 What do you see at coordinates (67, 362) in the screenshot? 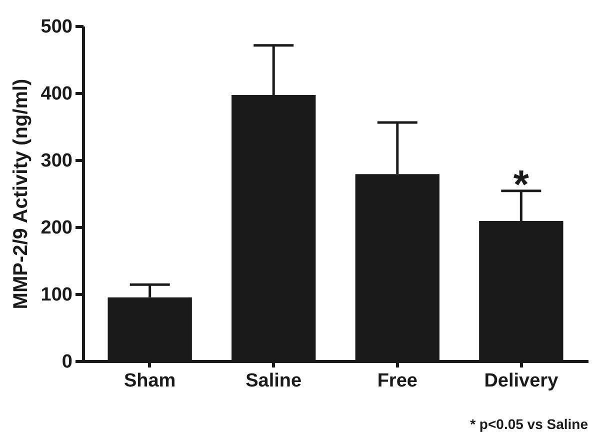
I see `y-tick-label: 0` at bounding box center [67, 362].